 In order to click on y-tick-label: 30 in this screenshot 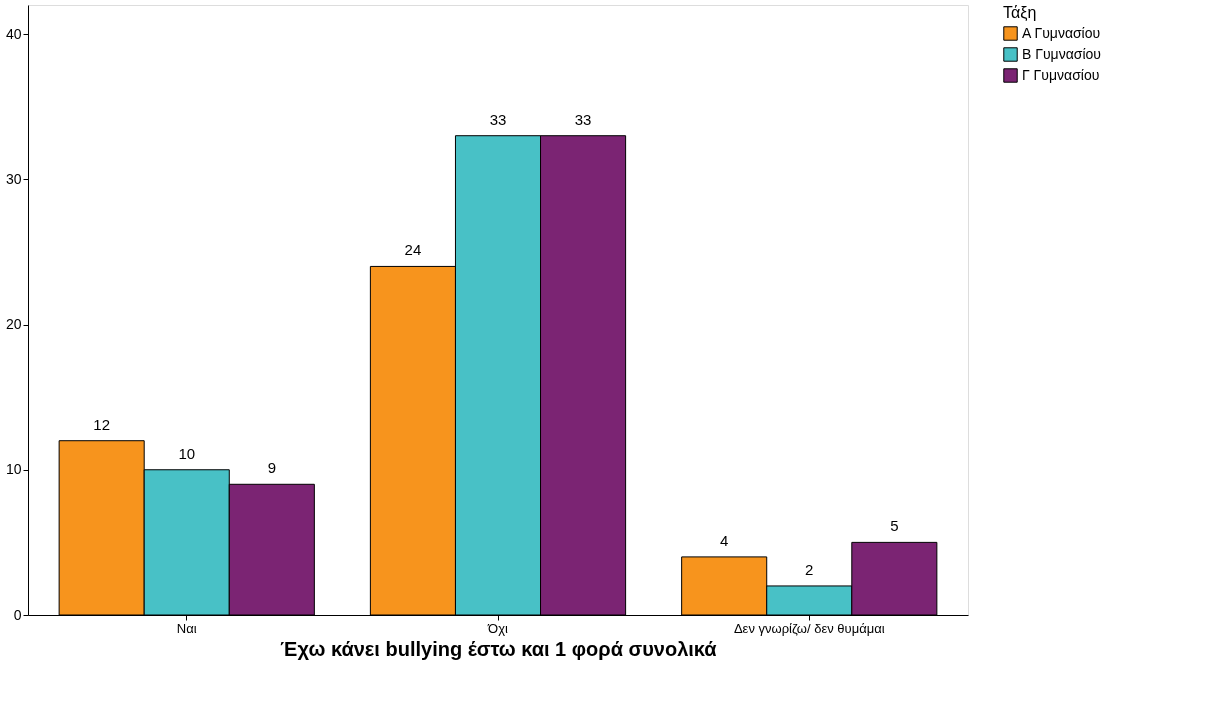, I will do `click(13, 178)`.